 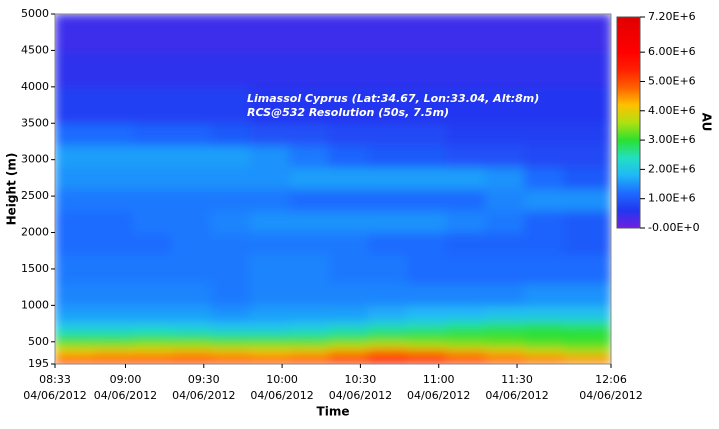 What do you see at coordinates (35, 122) in the screenshot?
I see `y-tick-label: 3500` at bounding box center [35, 122].